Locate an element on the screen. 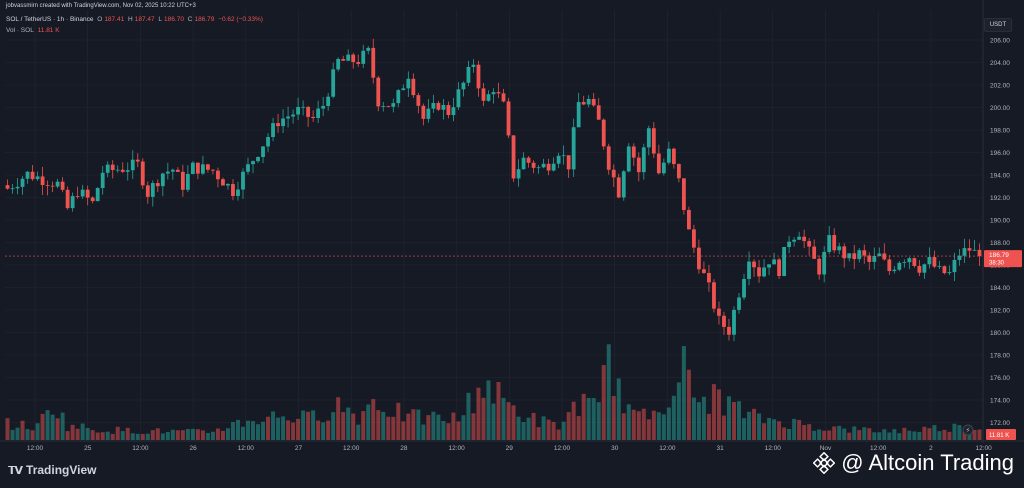  watermark-label: @ Altcoin Trading is located at coordinates (927, 462).